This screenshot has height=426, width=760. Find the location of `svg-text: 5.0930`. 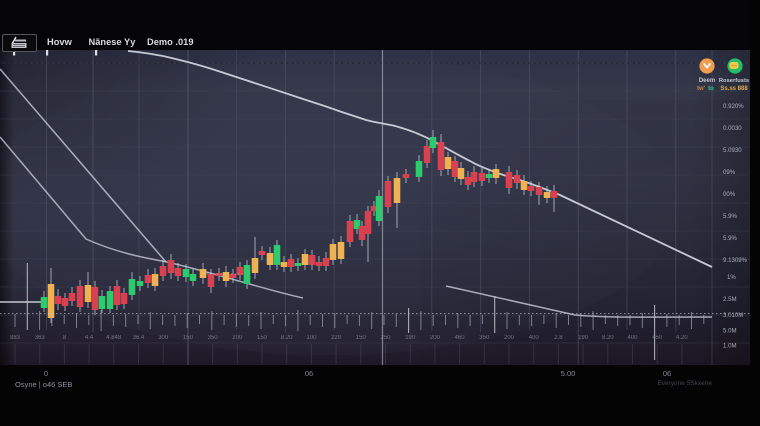

svg-text: 5.0930 is located at coordinates (732, 150).